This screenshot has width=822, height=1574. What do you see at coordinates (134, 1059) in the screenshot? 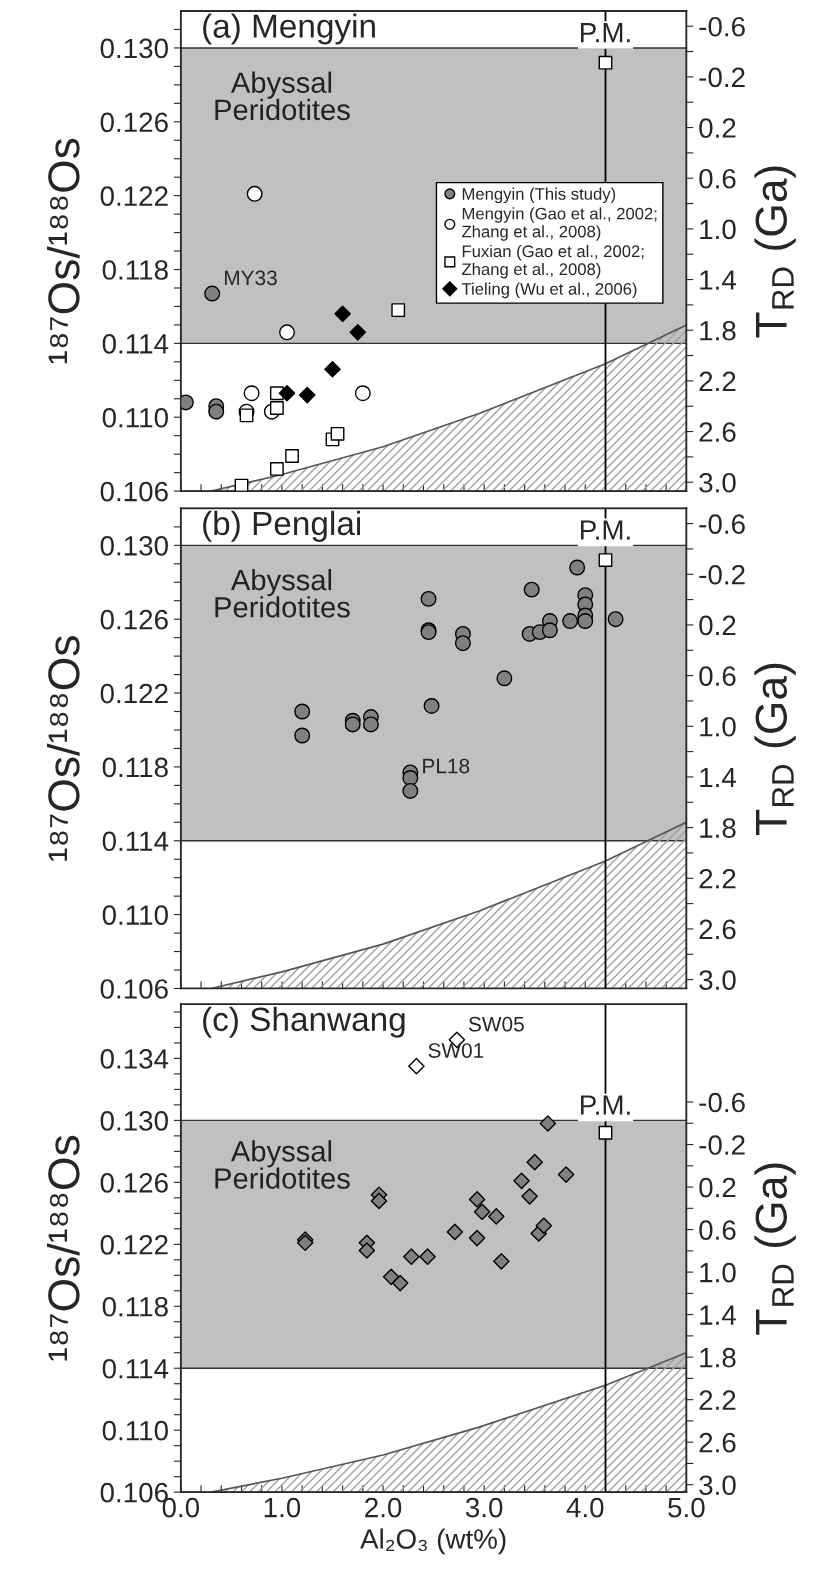
I see `y-tick-label: 0.134` at bounding box center [134, 1059].